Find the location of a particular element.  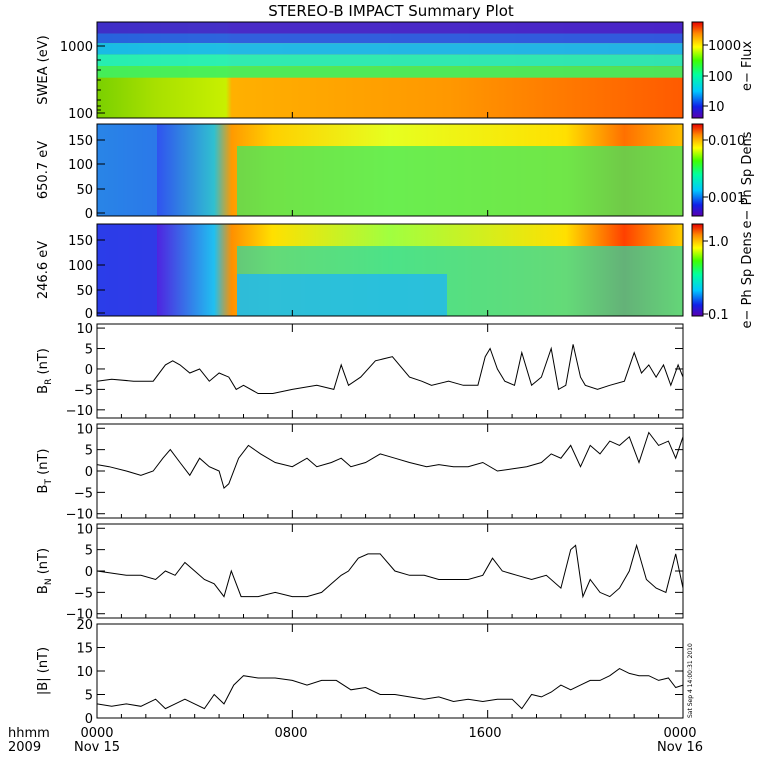

time-axis-0800: 0800 is located at coordinates (290, 733).